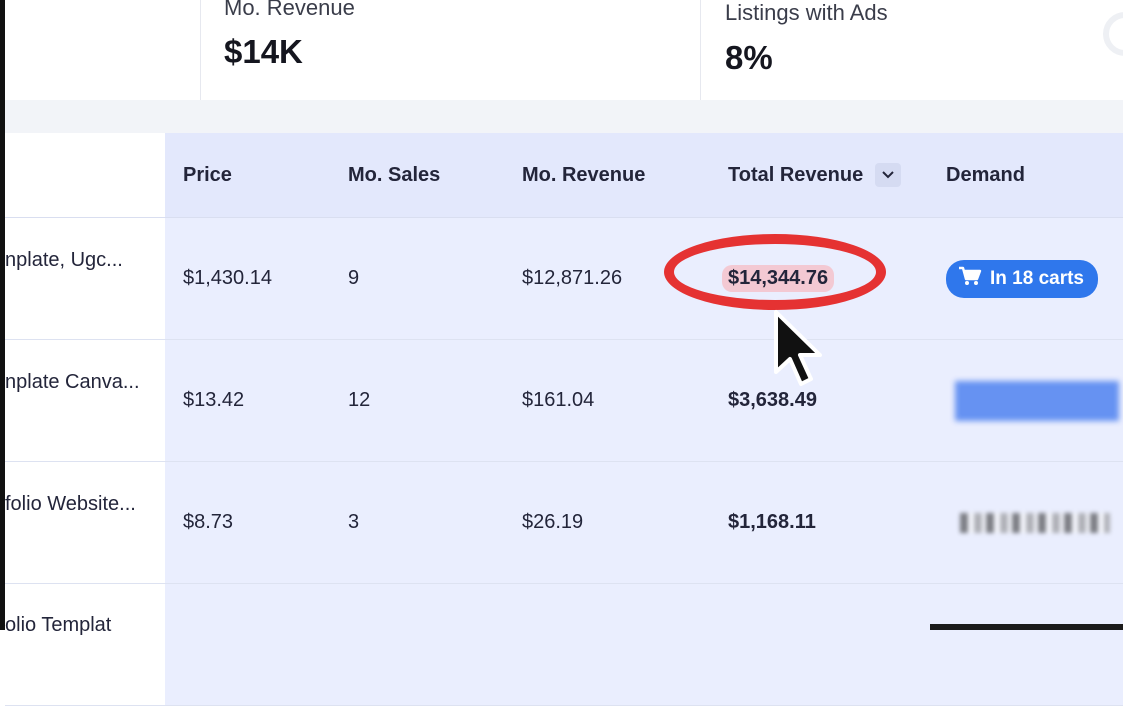 This screenshot has width=1123, height=706. What do you see at coordinates (85, 175) in the screenshot?
I see `header-title-cell` at bounding box center [85, 175].